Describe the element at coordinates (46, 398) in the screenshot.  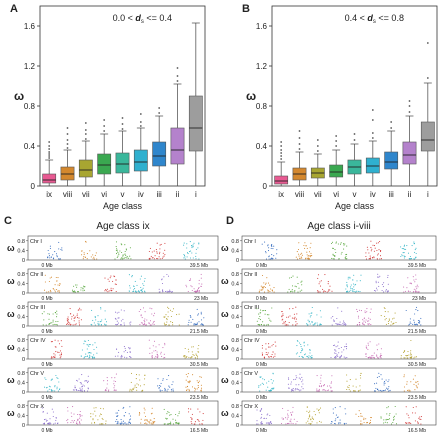
I see `start-label: 0 Mb` at that location.